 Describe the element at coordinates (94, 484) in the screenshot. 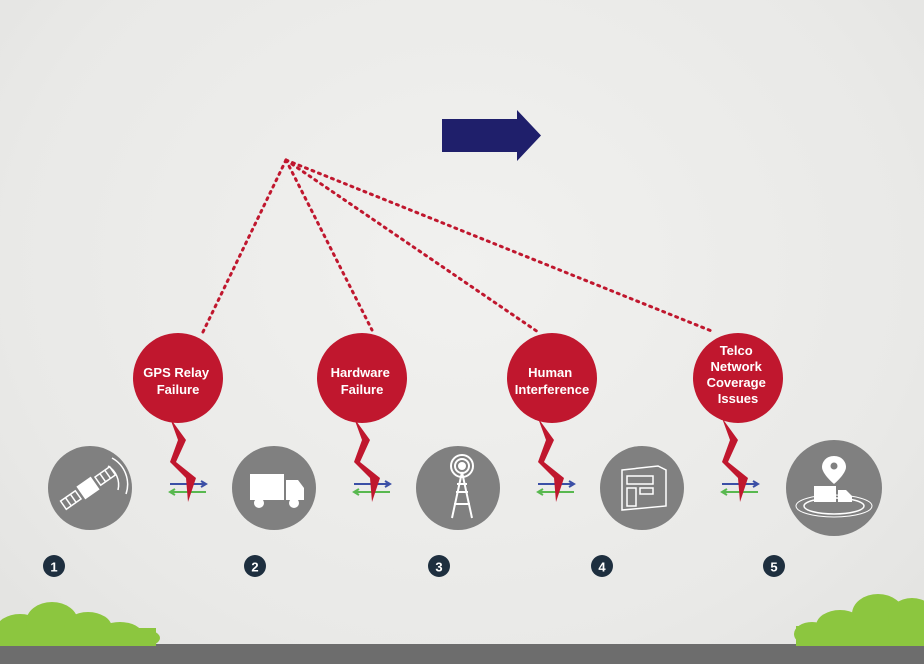

I see `satellite-icon` at that location.